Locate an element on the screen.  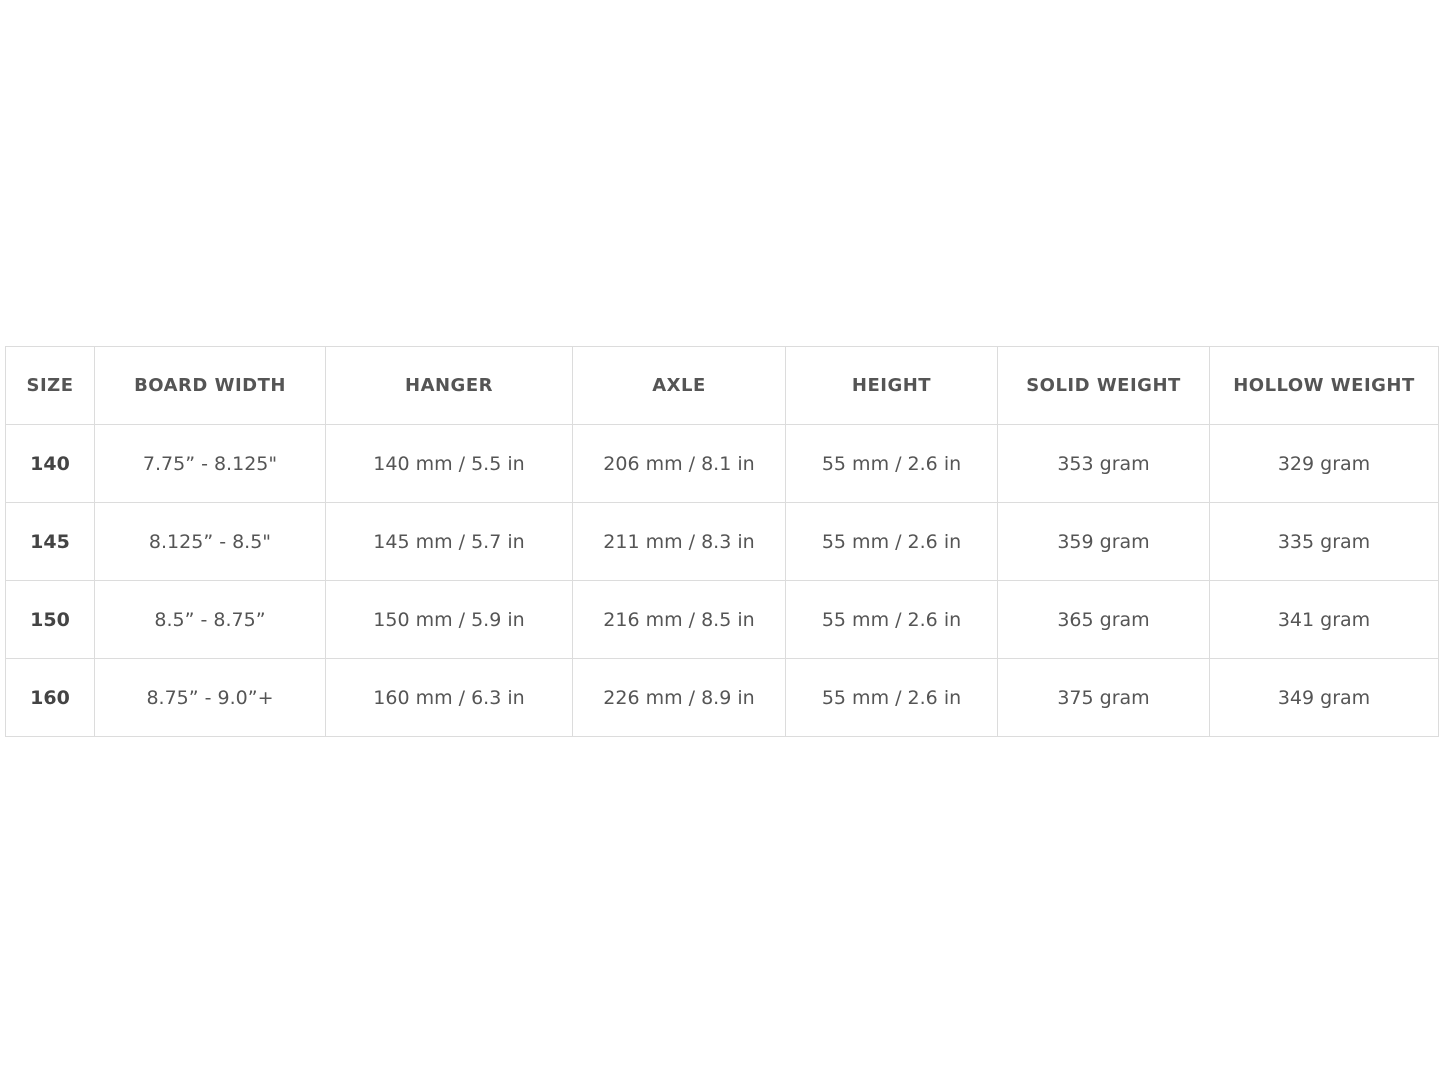
column-header-solid-weight: SOLID WEIGHT is located at coordinates (1103, 385).